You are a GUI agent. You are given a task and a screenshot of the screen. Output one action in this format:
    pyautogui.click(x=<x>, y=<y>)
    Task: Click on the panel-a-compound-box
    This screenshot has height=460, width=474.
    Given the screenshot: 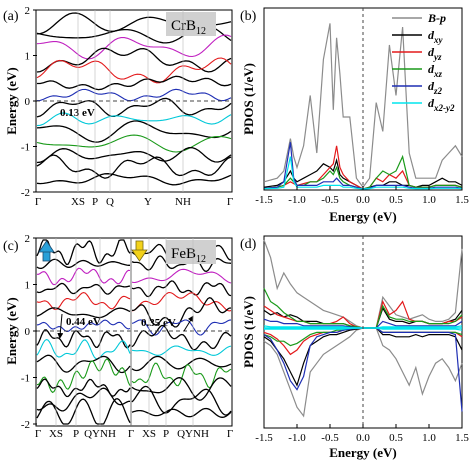 What is the action you would take?
    pyautogui.click(x=191, y=24)
    